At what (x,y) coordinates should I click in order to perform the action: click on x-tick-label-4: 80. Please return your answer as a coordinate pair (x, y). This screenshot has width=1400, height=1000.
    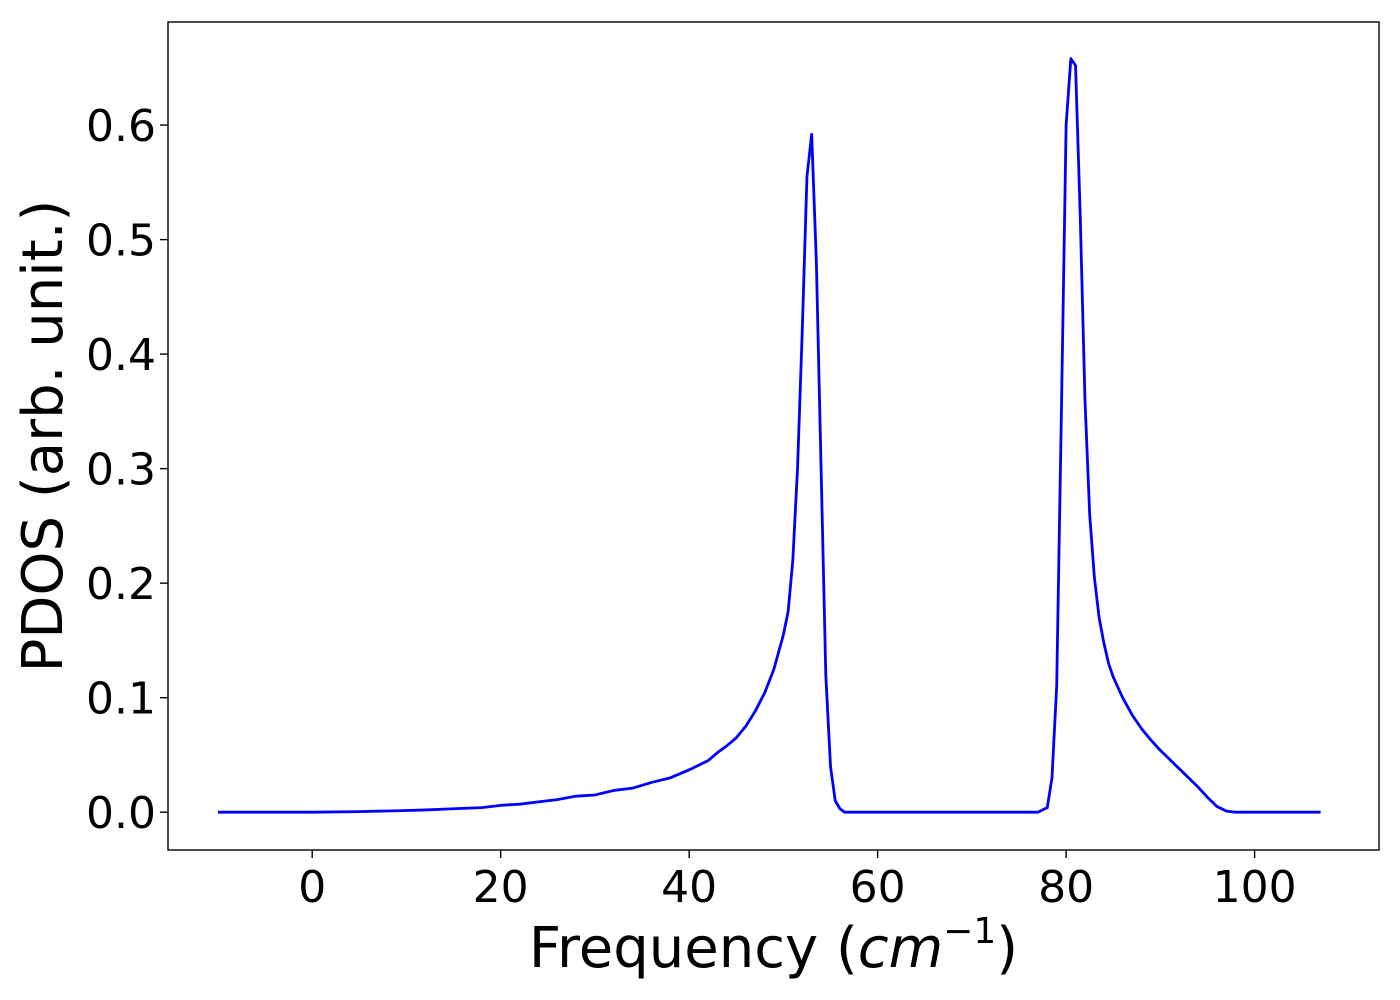
    Looking at the image, I should click on (1066, 887).